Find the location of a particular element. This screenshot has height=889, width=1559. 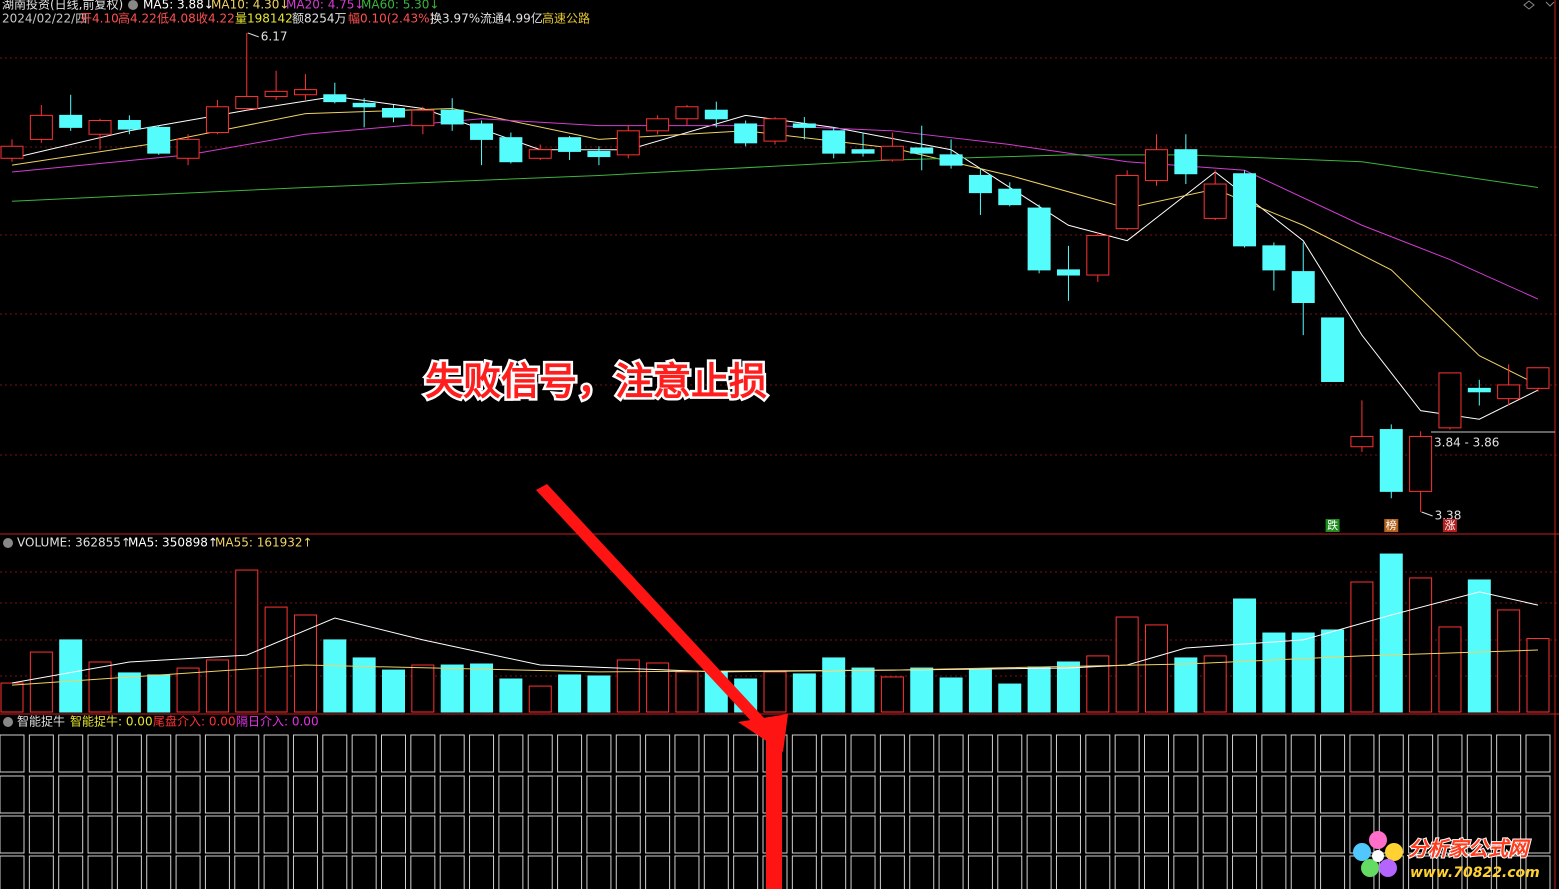

legend-entry: MA10: 4.30↓ is located at coordinates (250, 6).